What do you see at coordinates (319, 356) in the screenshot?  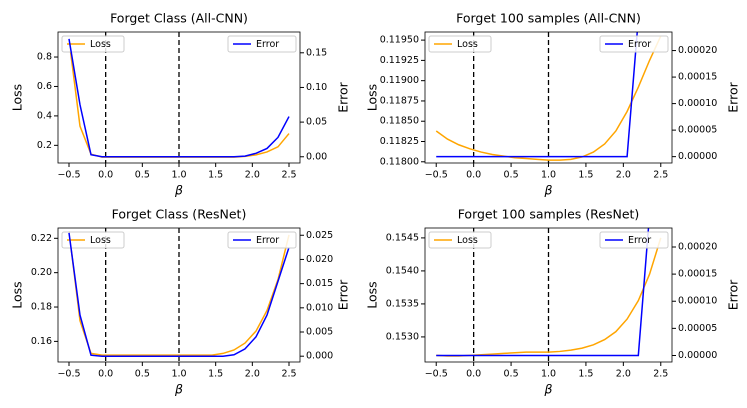 I see `y2-tick-label: 0.000` at bounding box center [319, 356].